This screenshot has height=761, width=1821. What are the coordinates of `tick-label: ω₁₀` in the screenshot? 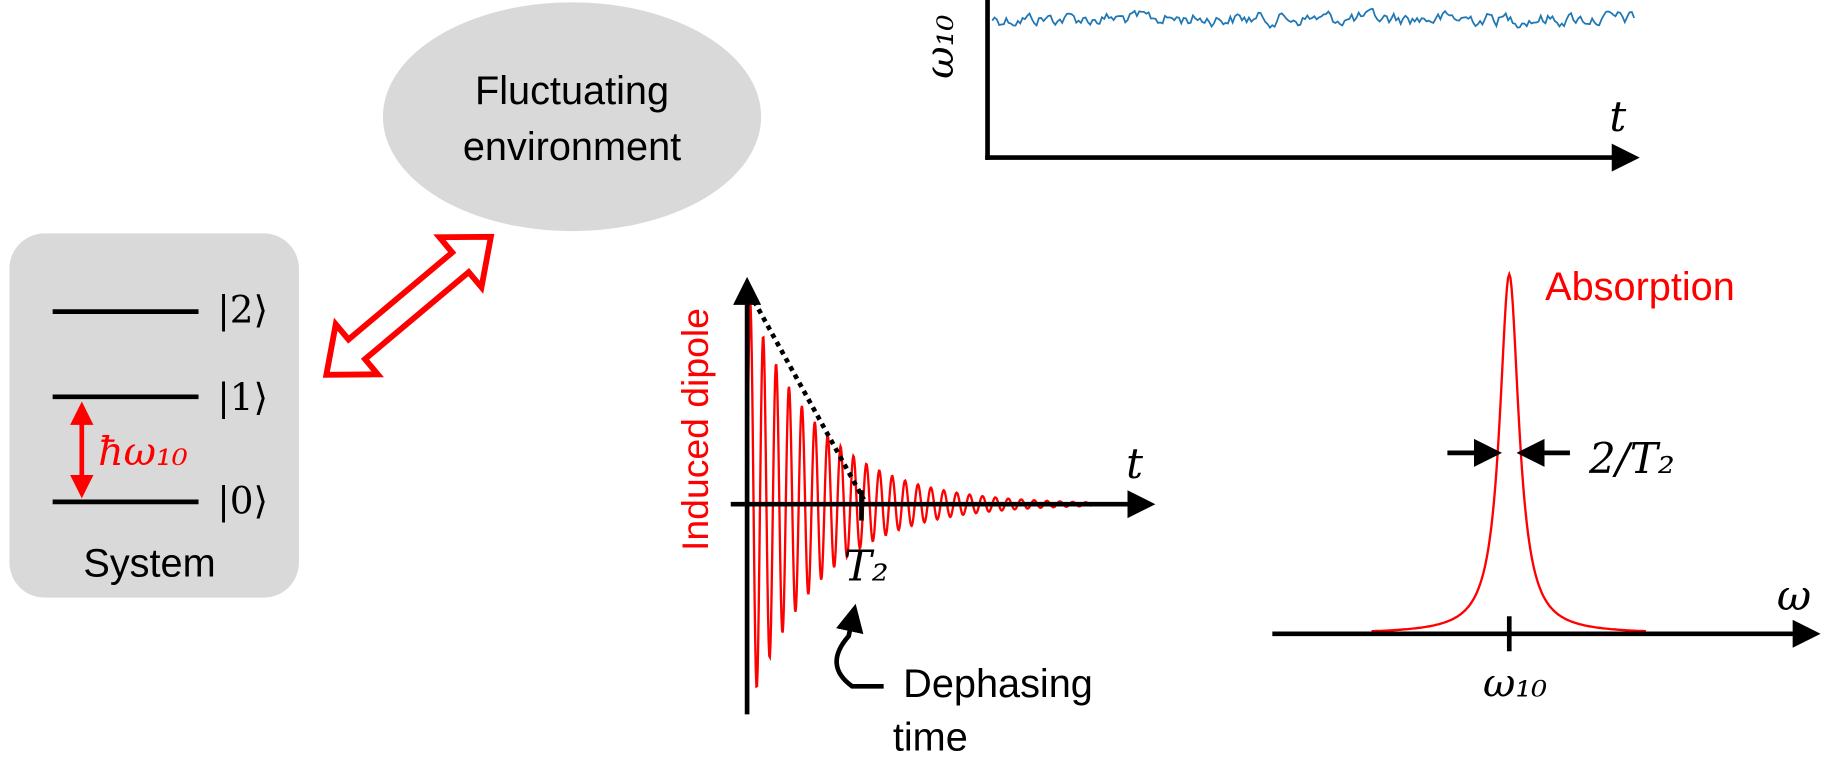 It's located at (1515, 683).